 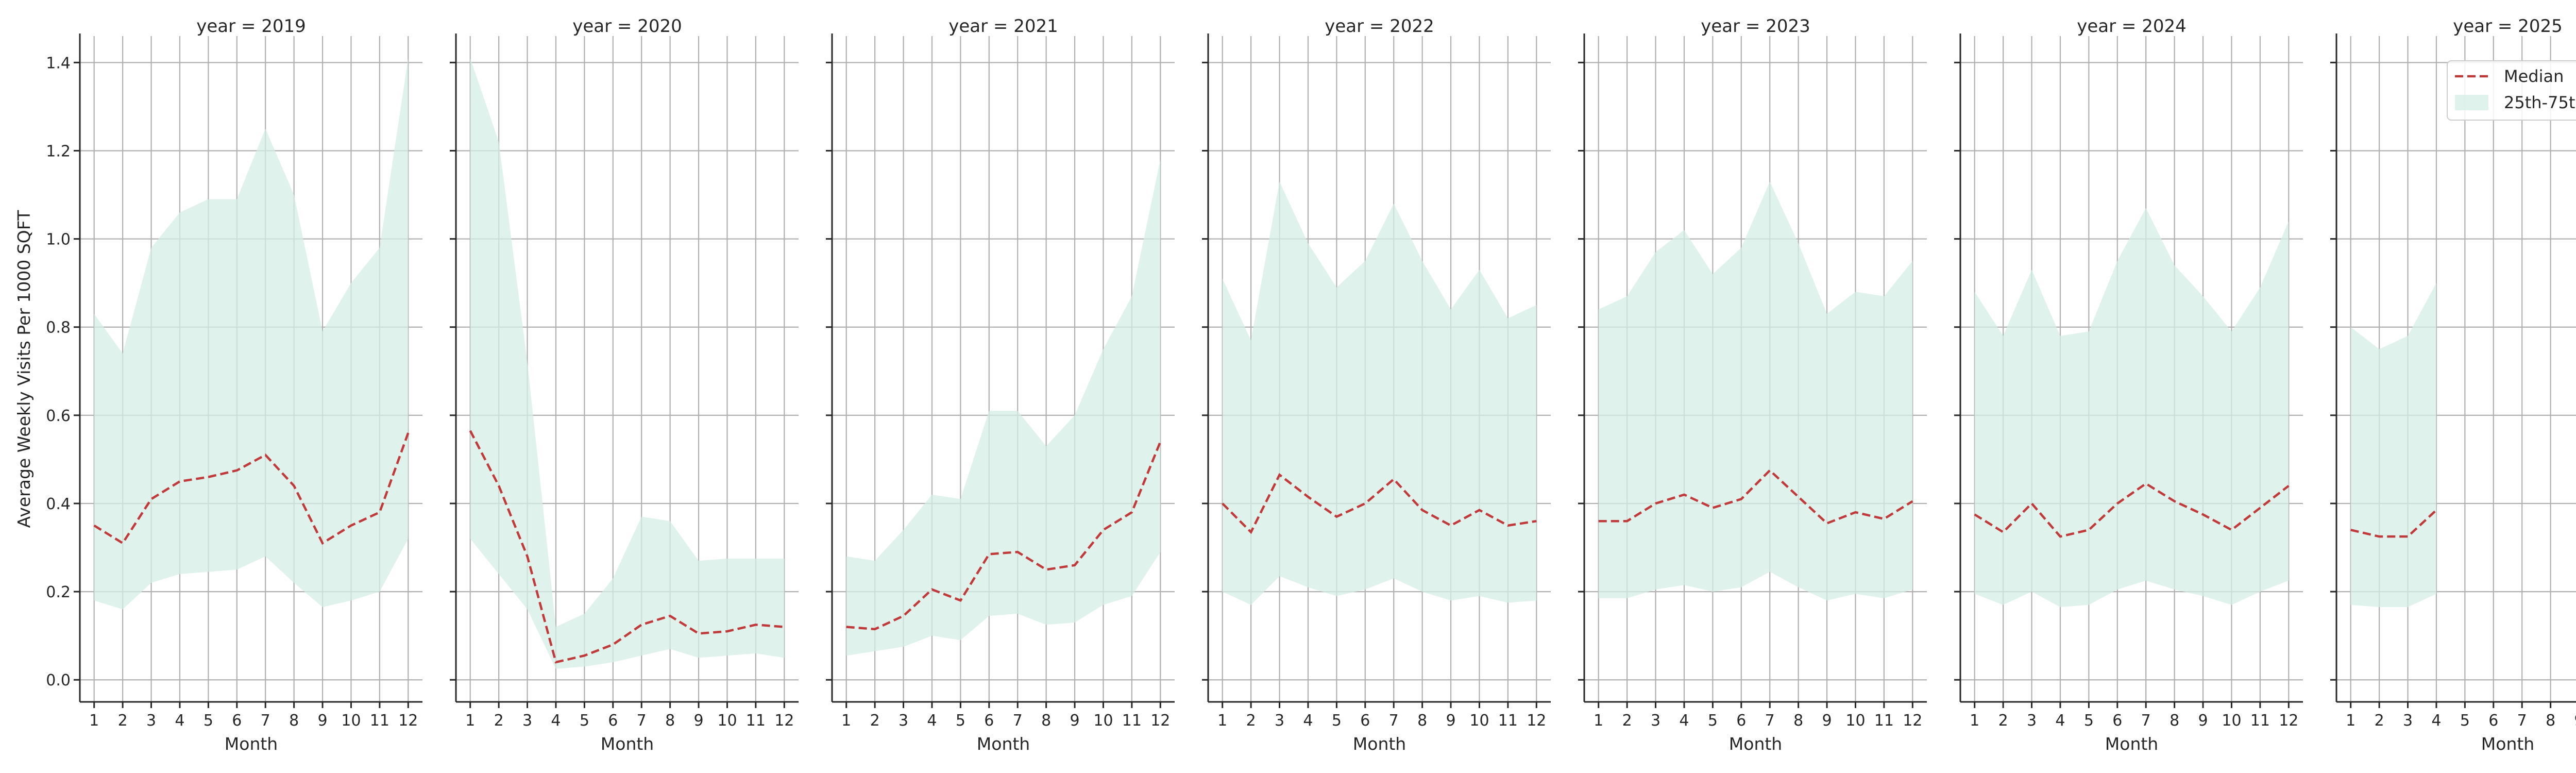 I want to click on panel-title: year = 2023, so click(x=1755, y=26).